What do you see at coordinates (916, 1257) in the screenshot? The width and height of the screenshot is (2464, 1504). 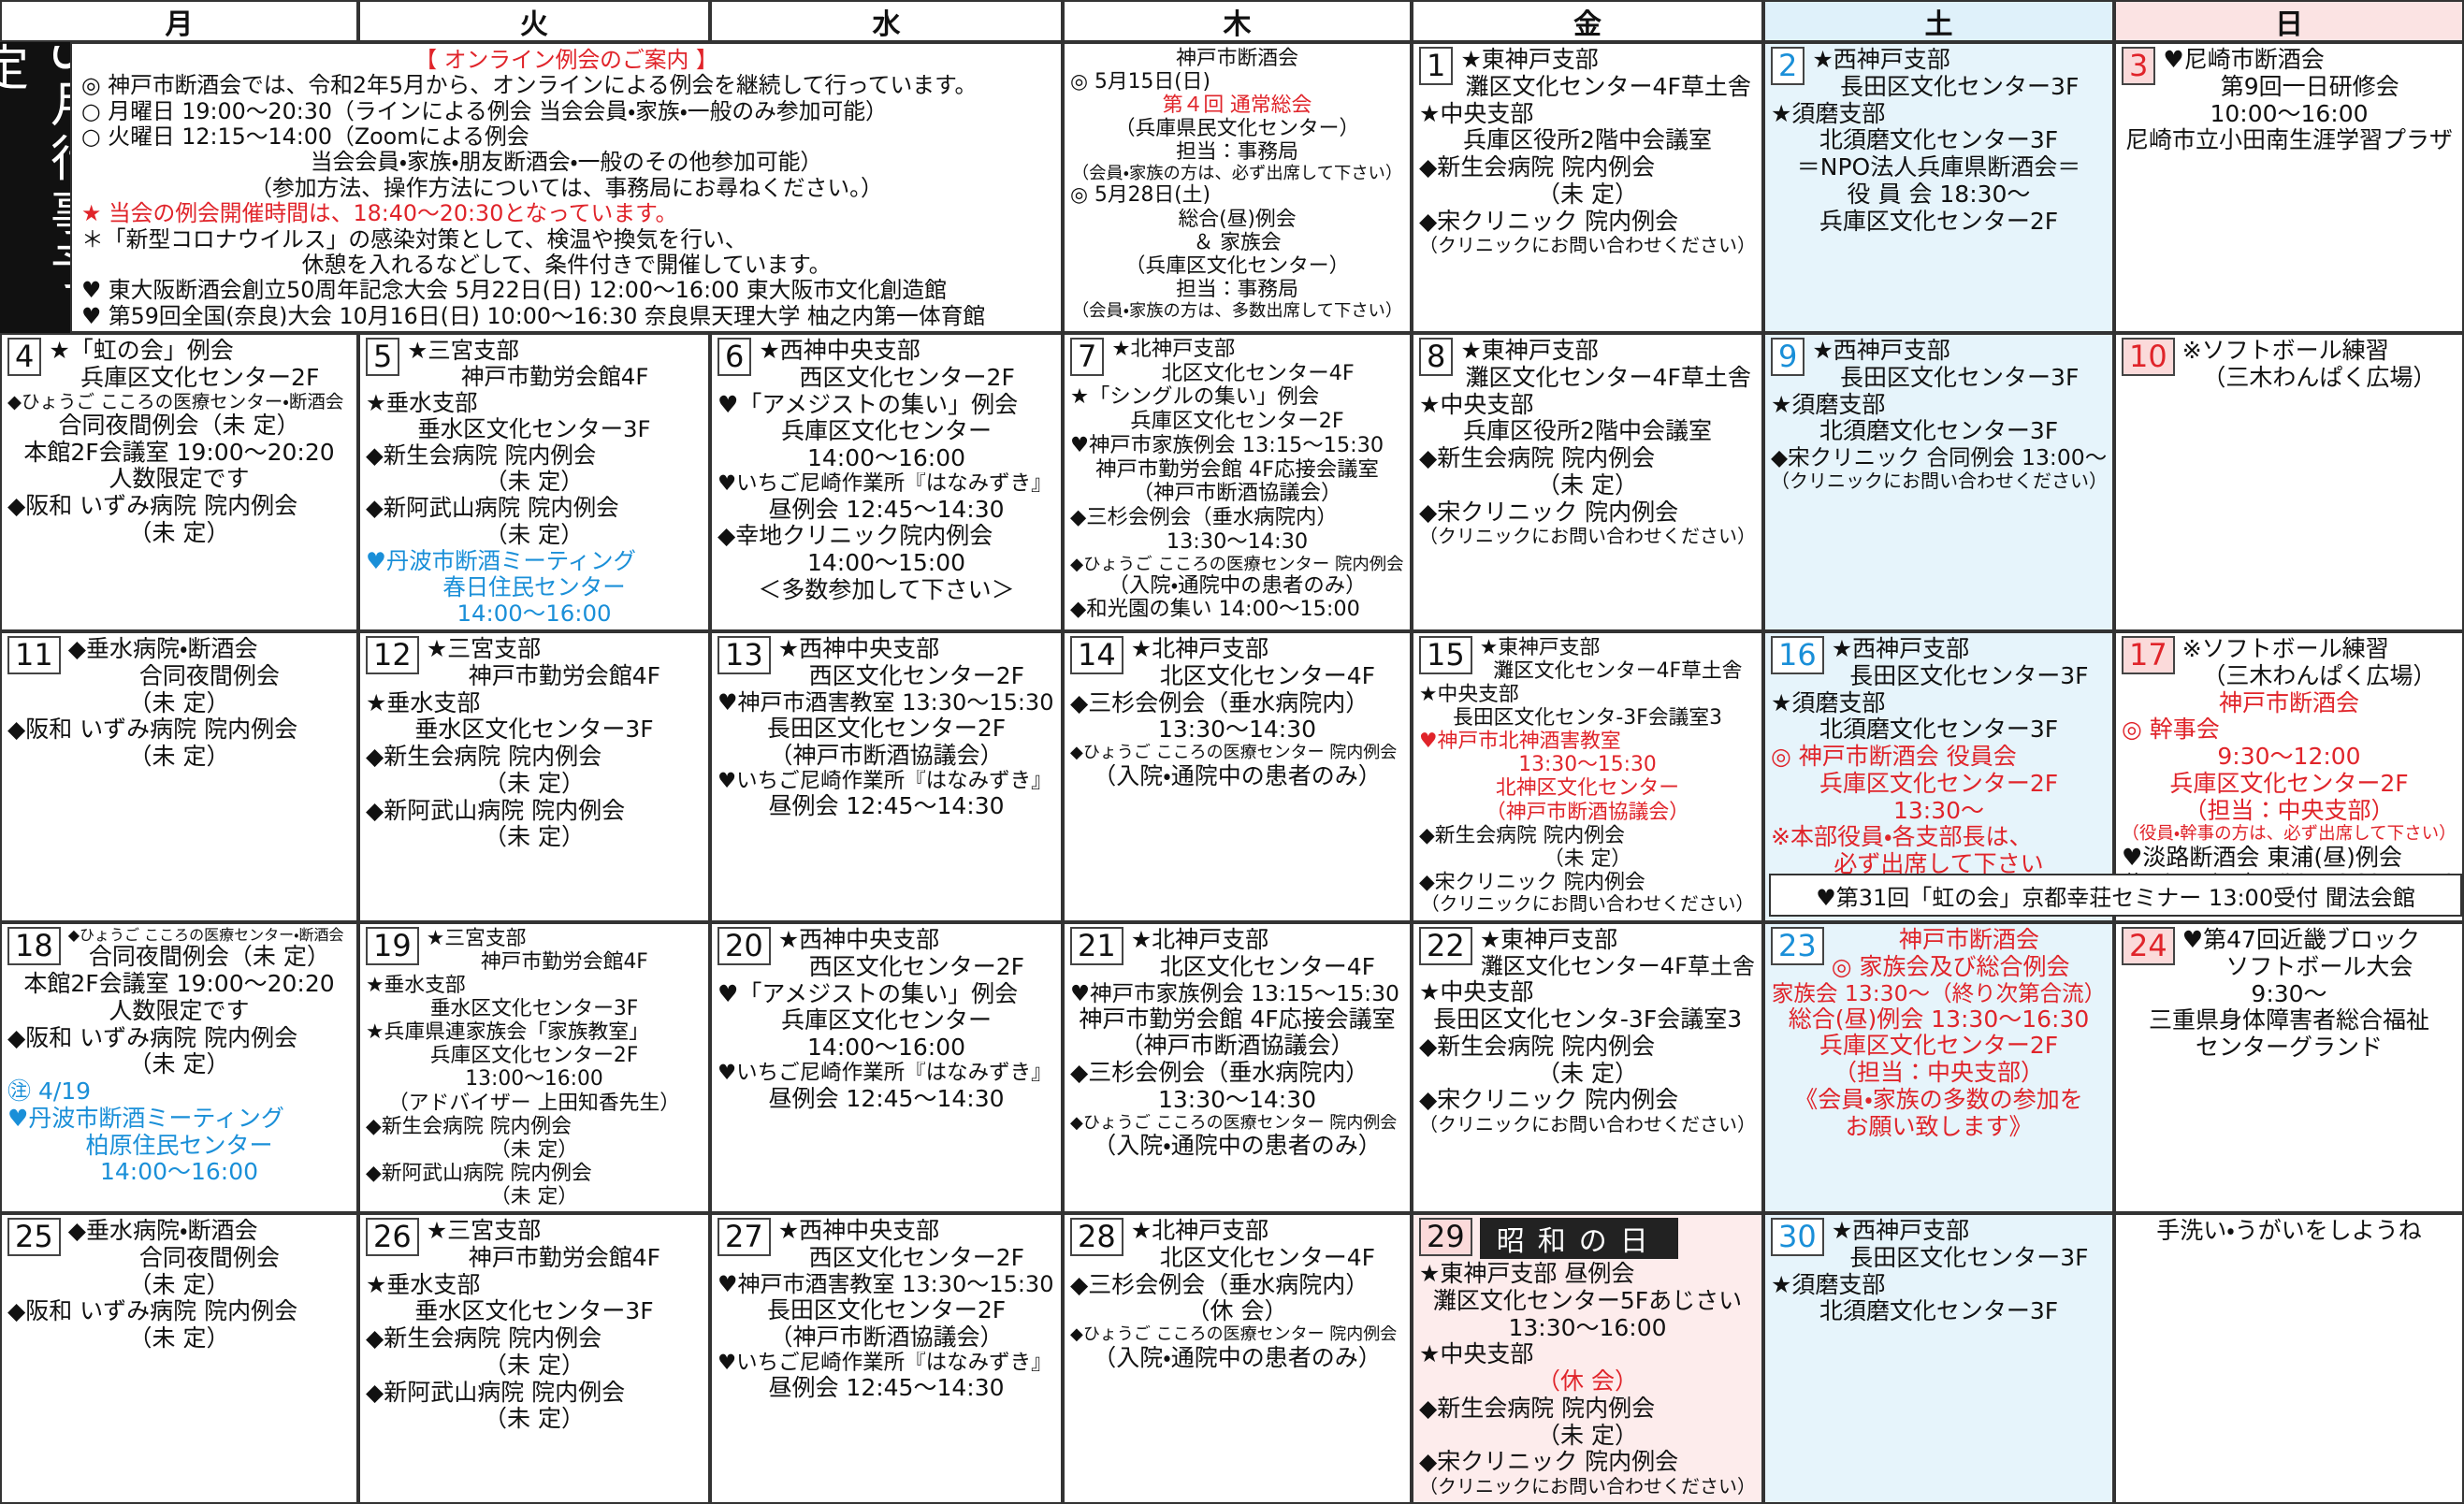 I see `event-line: 西区文化センター2F` at bounding box center [916, 1257].